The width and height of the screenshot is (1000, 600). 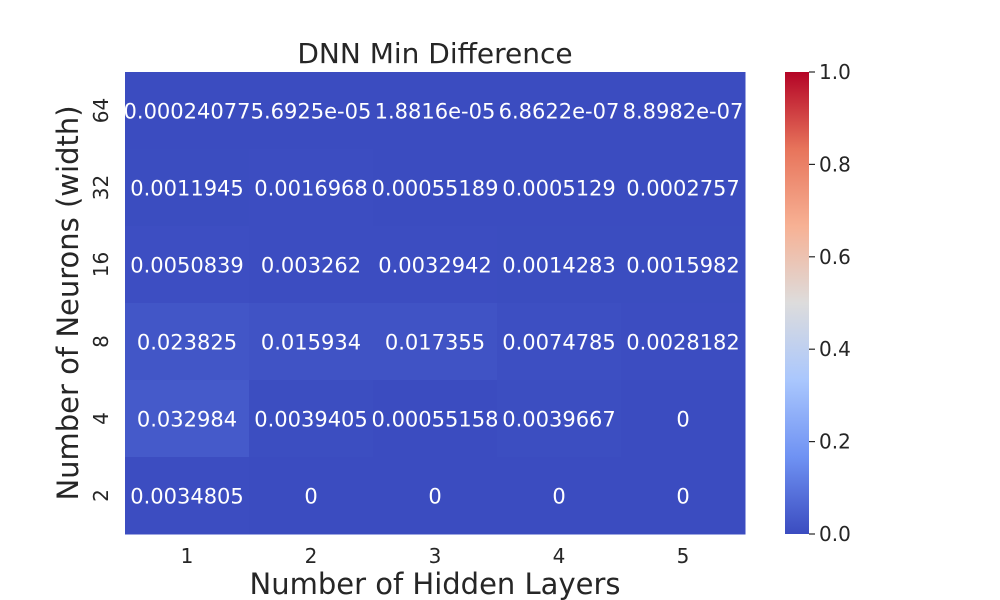 I want to click on y-tick-label: 2, so click(x=101, y=495).